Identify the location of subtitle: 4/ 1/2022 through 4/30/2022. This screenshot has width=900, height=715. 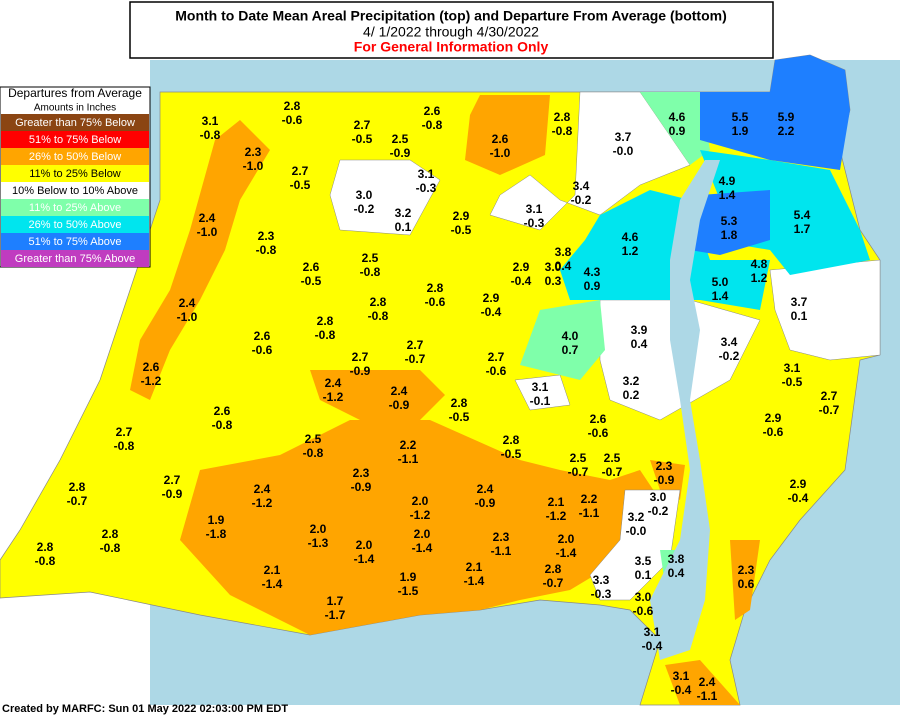
(451, 32).